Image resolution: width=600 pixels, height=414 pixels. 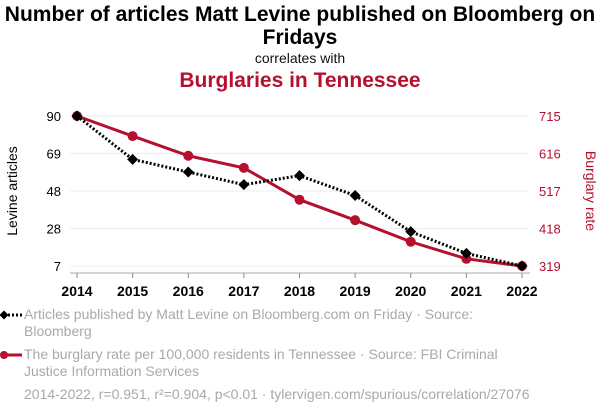 I want to click on x-tick-label: 2019, so click(x=355, y=291).